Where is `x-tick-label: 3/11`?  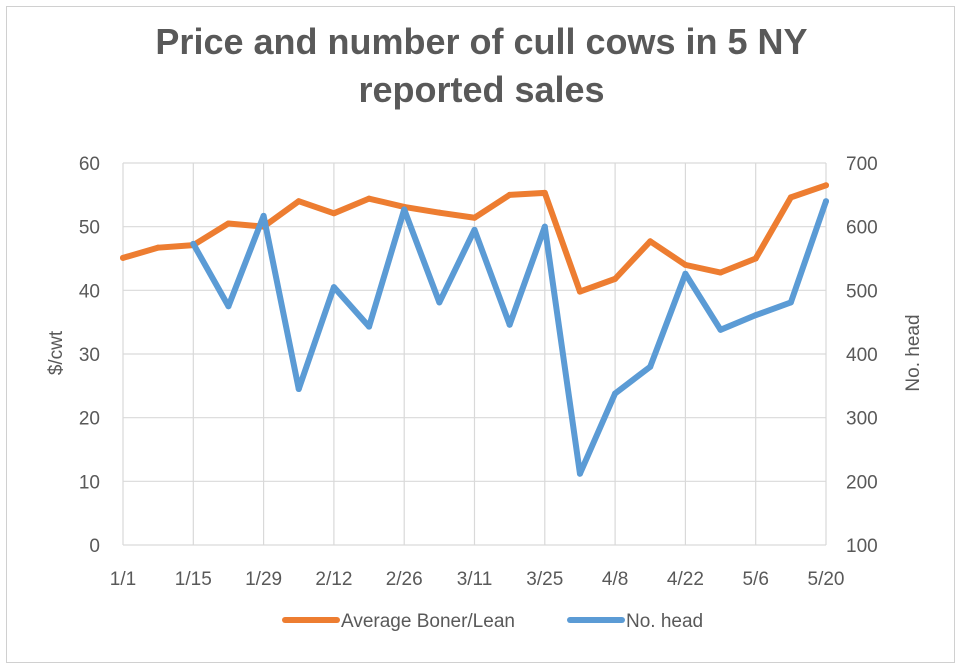 x-tick-label: 3/11 is located at coordinates (475, 579).